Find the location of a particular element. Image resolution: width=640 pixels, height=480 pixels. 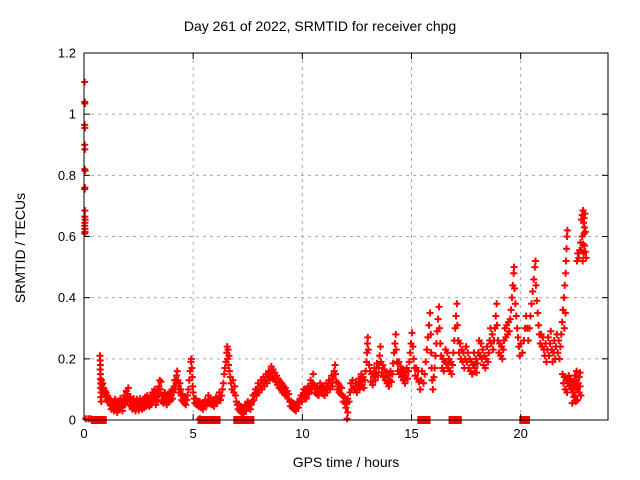

y-tick-label: 1 is located at coordinates (72, 114).